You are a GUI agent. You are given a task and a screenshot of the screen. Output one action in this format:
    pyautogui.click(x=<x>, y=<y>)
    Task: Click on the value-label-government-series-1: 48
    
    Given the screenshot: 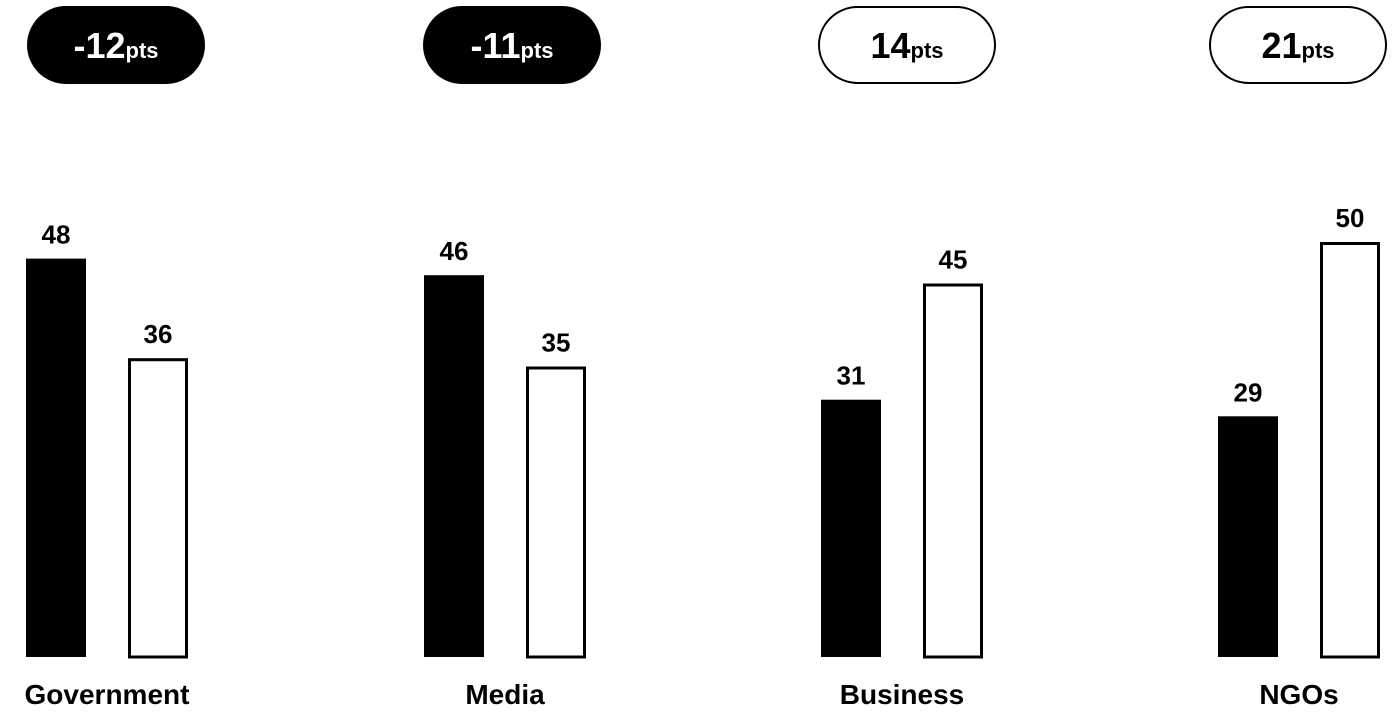 What is the action you would take?
    pyautogui.click(x=56, y=235)
    